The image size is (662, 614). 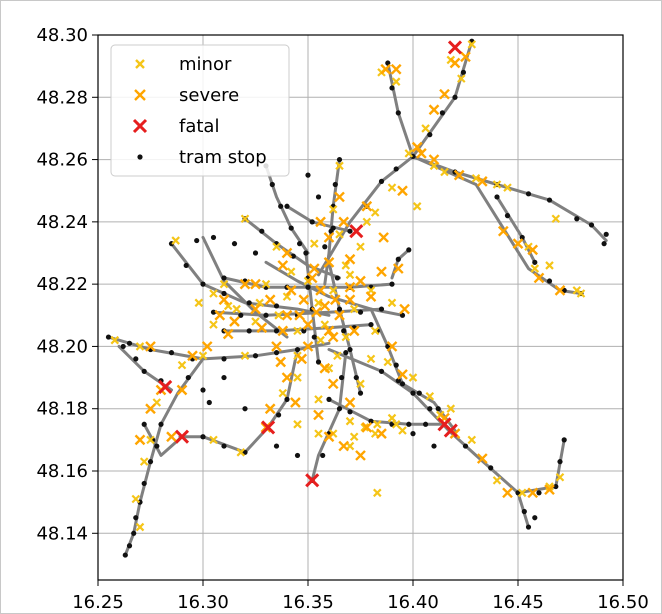 I want to click on legend-marker-minor, so click(x=140, y=64).